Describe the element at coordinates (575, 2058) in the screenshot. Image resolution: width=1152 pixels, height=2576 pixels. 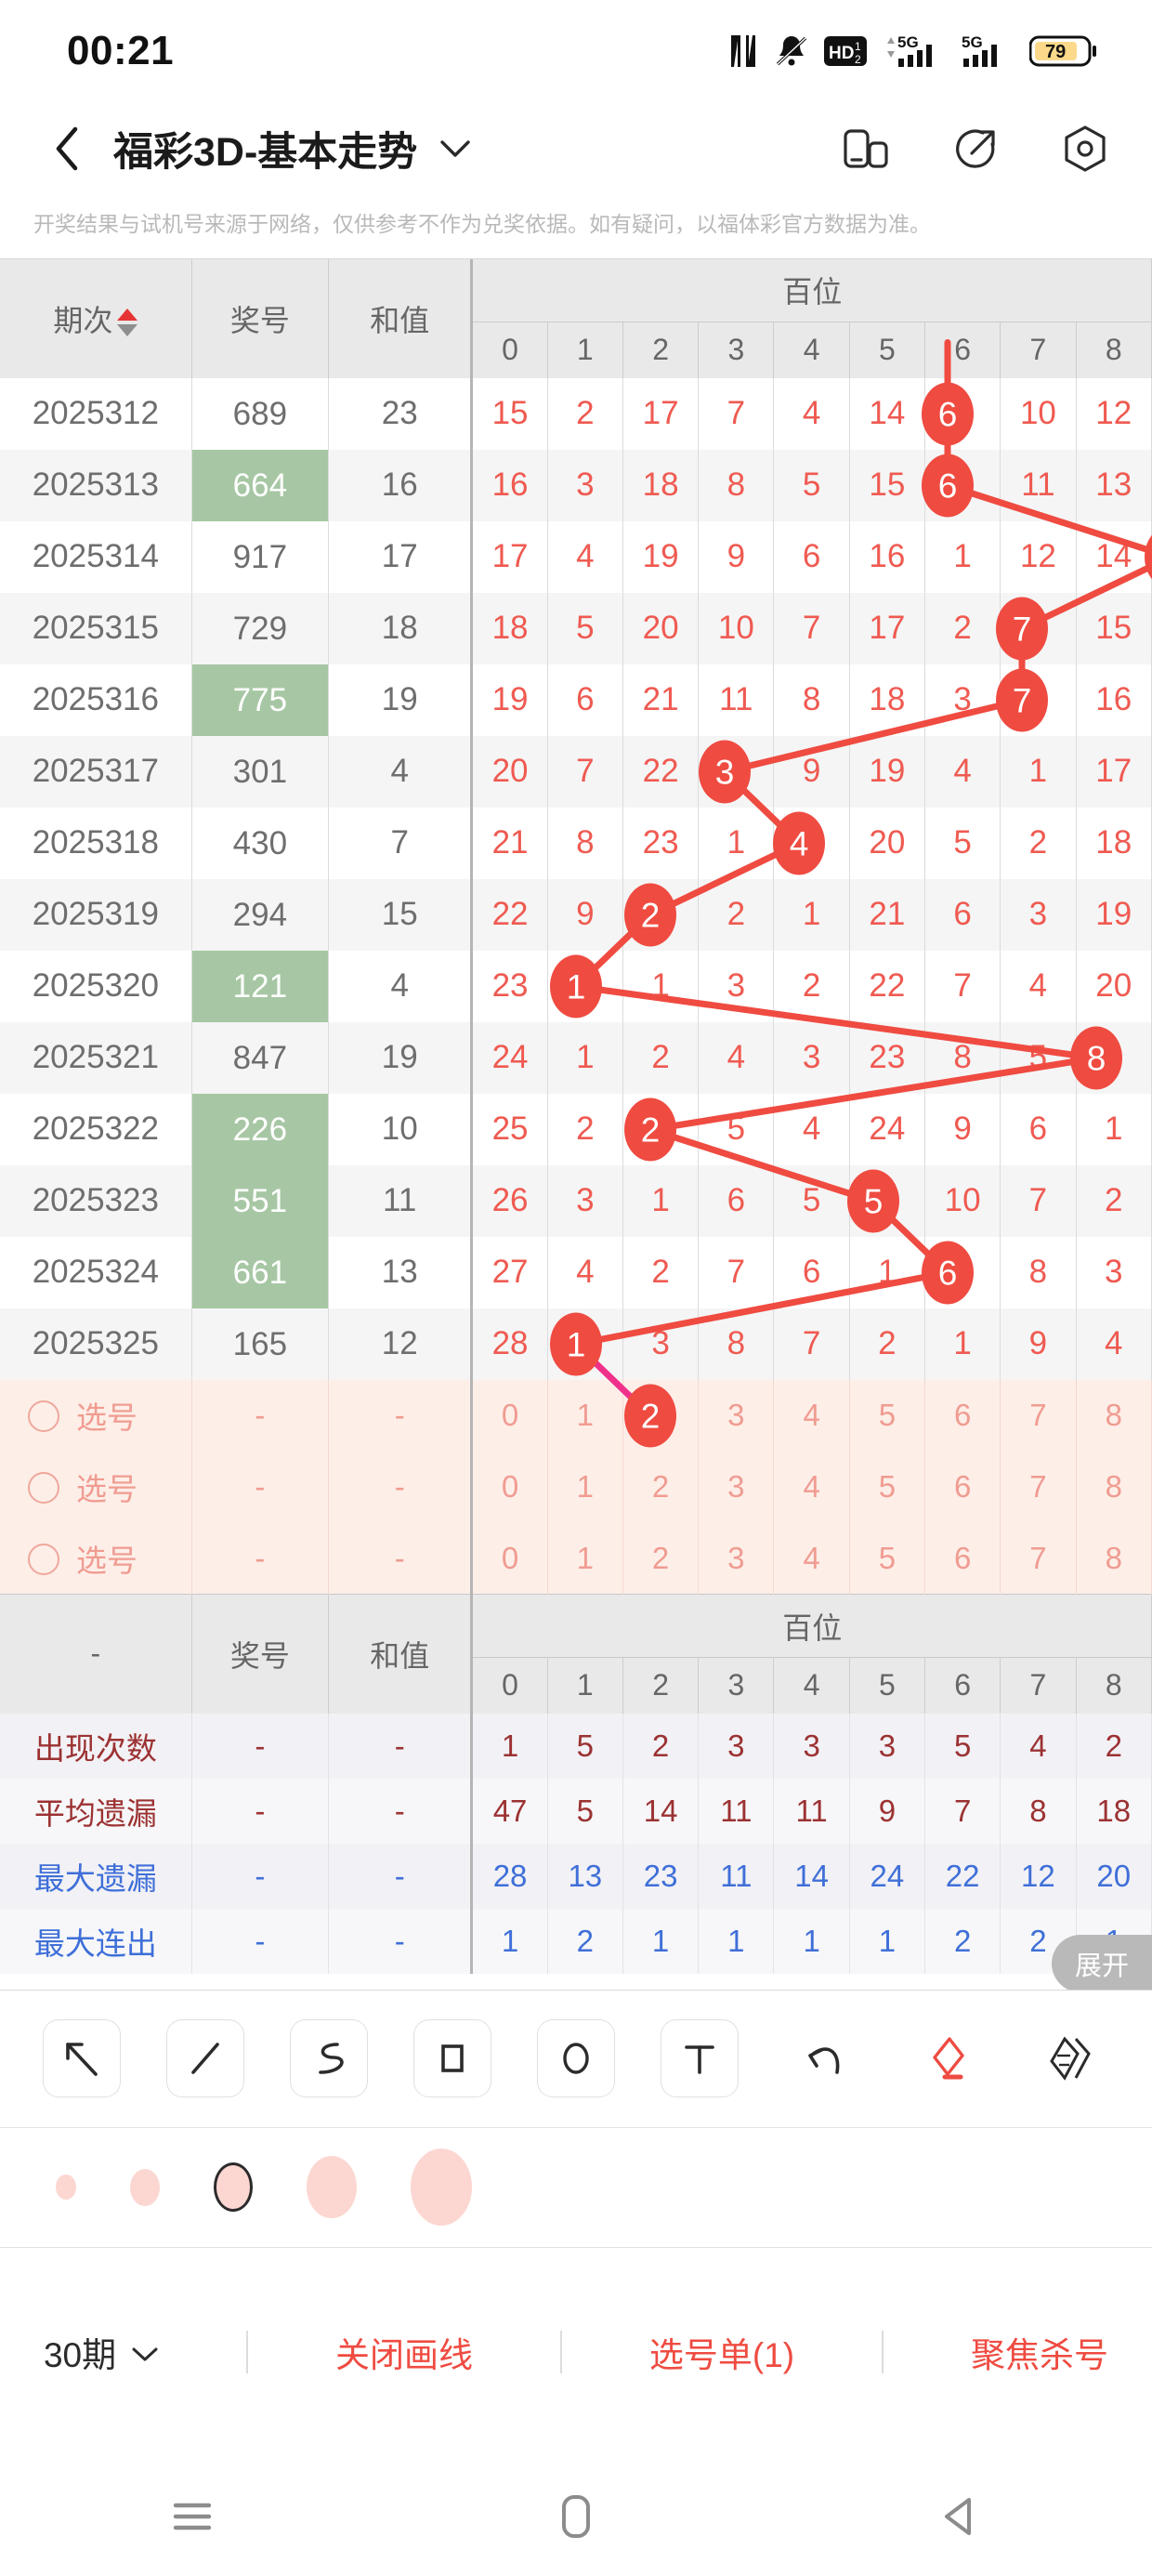
I see `ellipse-tool-icon` at that location.